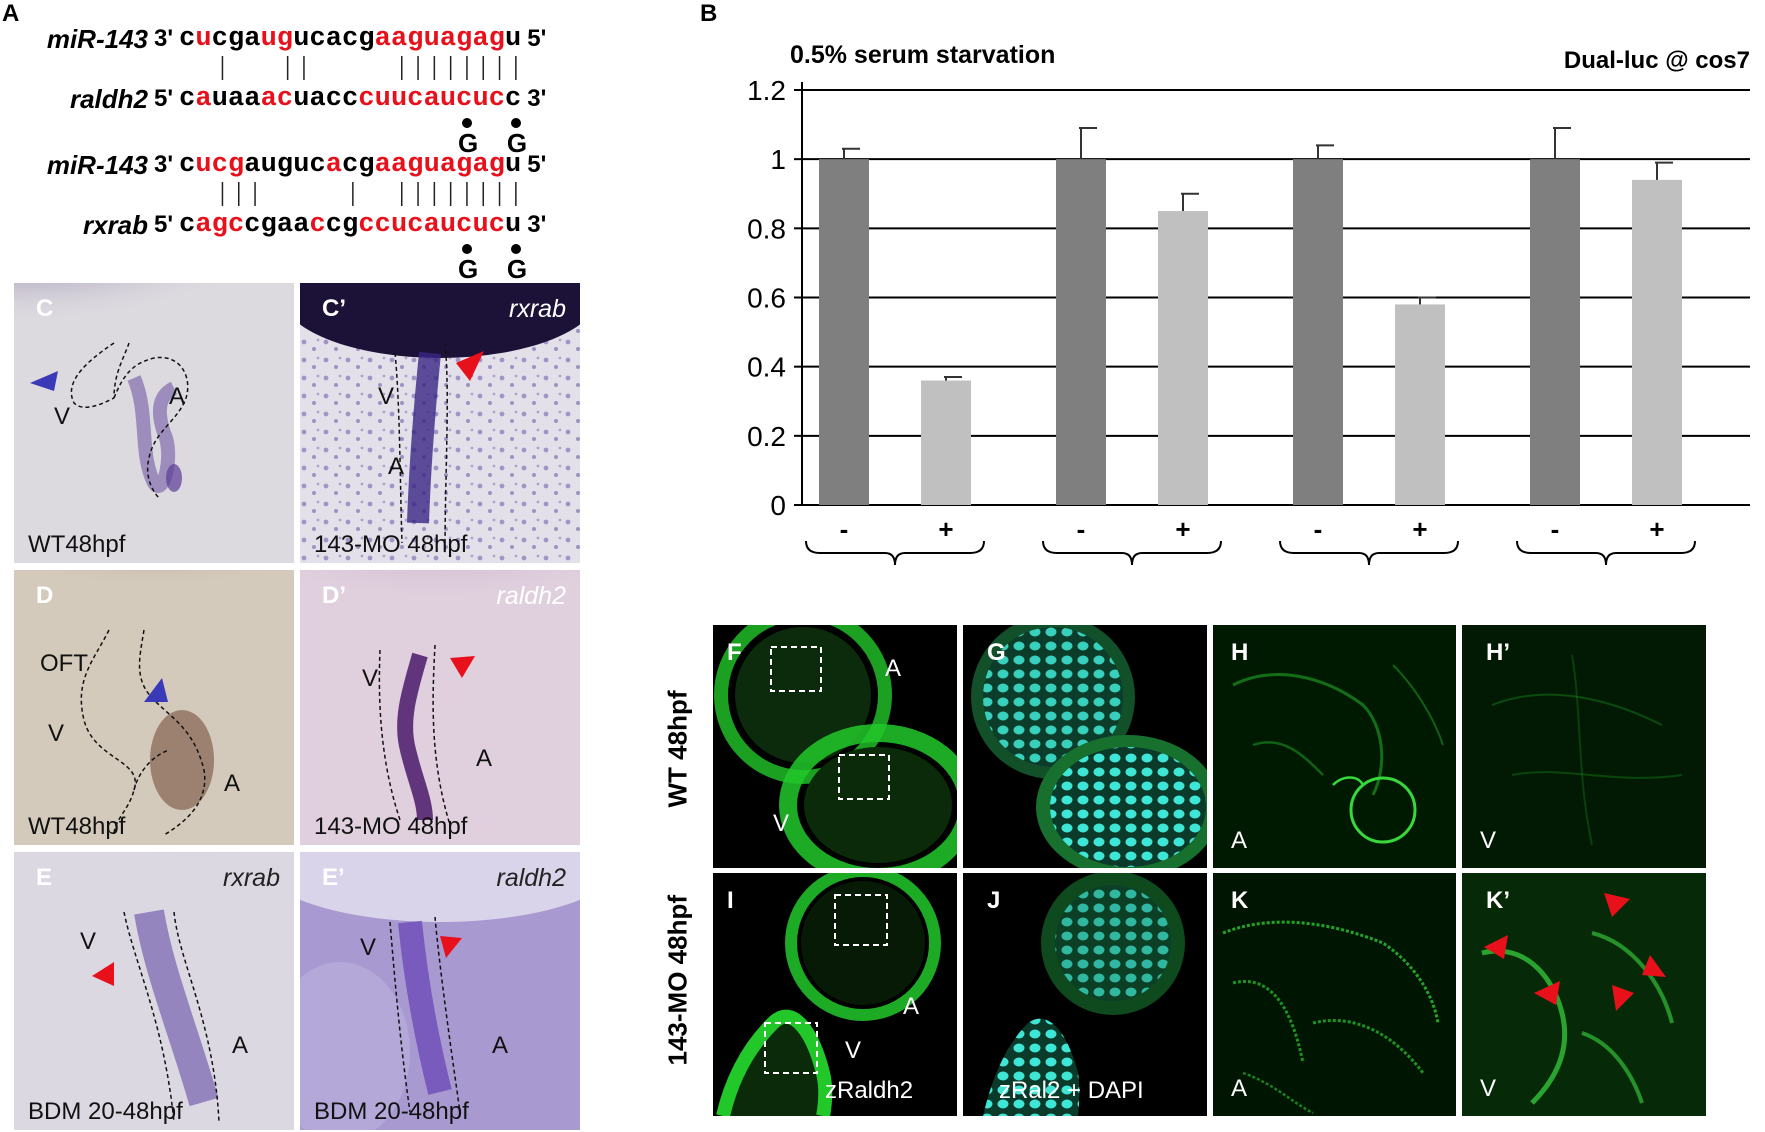  What do you see at coordinates (154, 991) in the screenshot?
I see `panel-e-image` at bounding box center [154, 991].